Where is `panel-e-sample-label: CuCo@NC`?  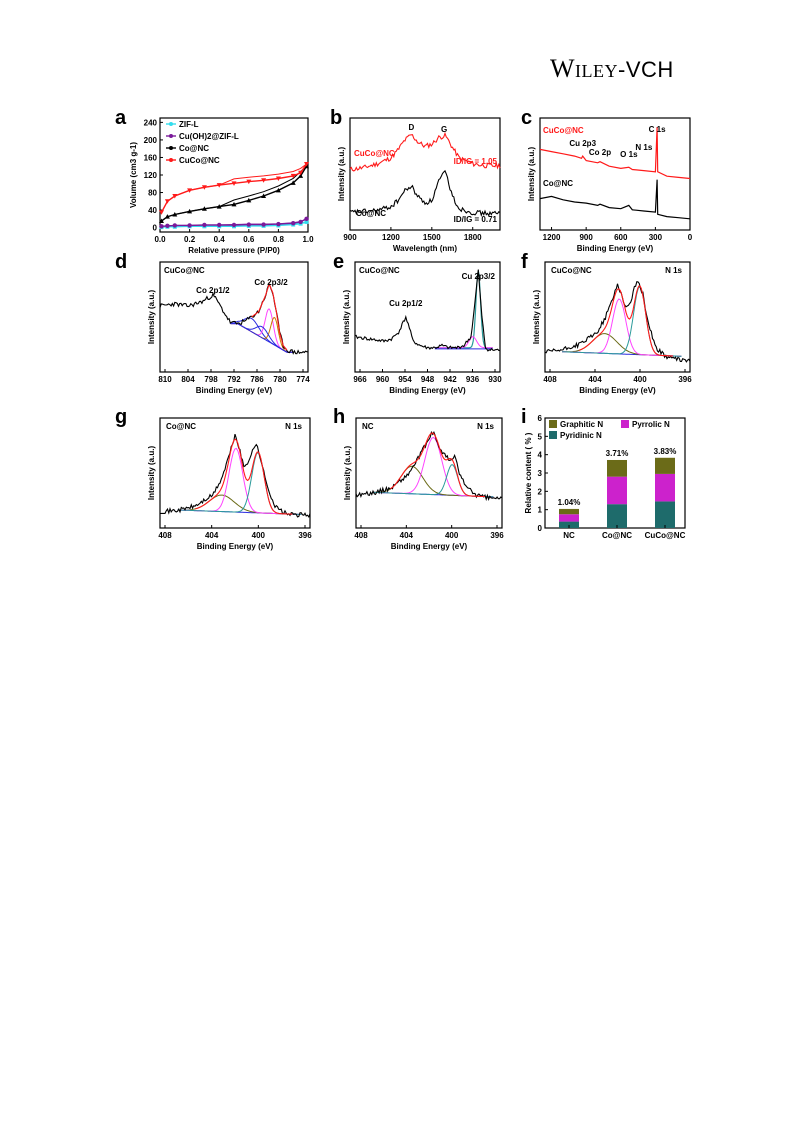
panel-e-sample-label: CuCo@NC is located at coordinates (379, 270).